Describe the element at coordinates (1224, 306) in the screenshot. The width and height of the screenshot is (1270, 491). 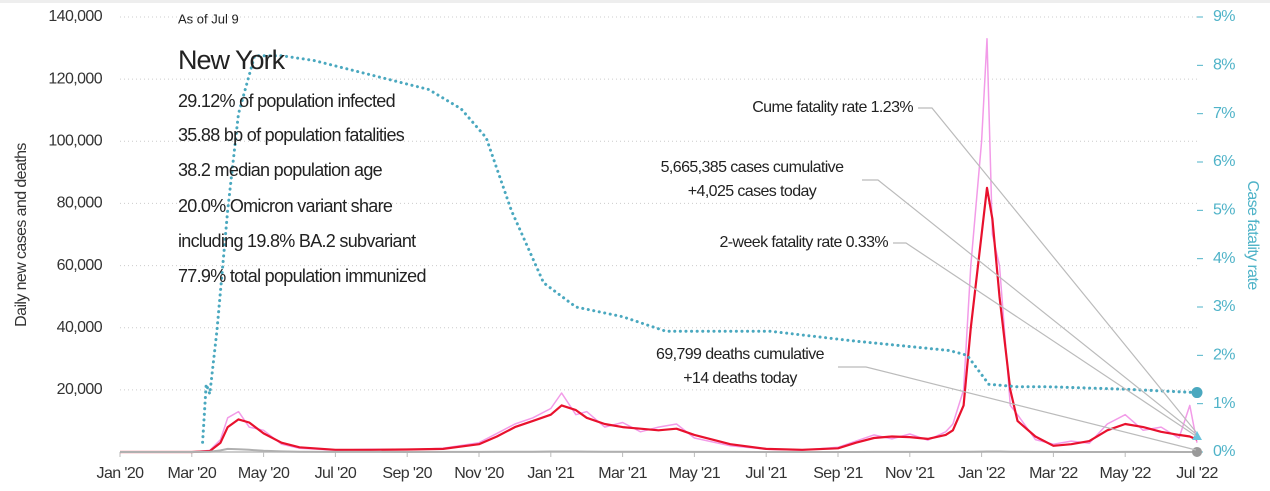
I see `y2-tick-label: 3%` at that location.